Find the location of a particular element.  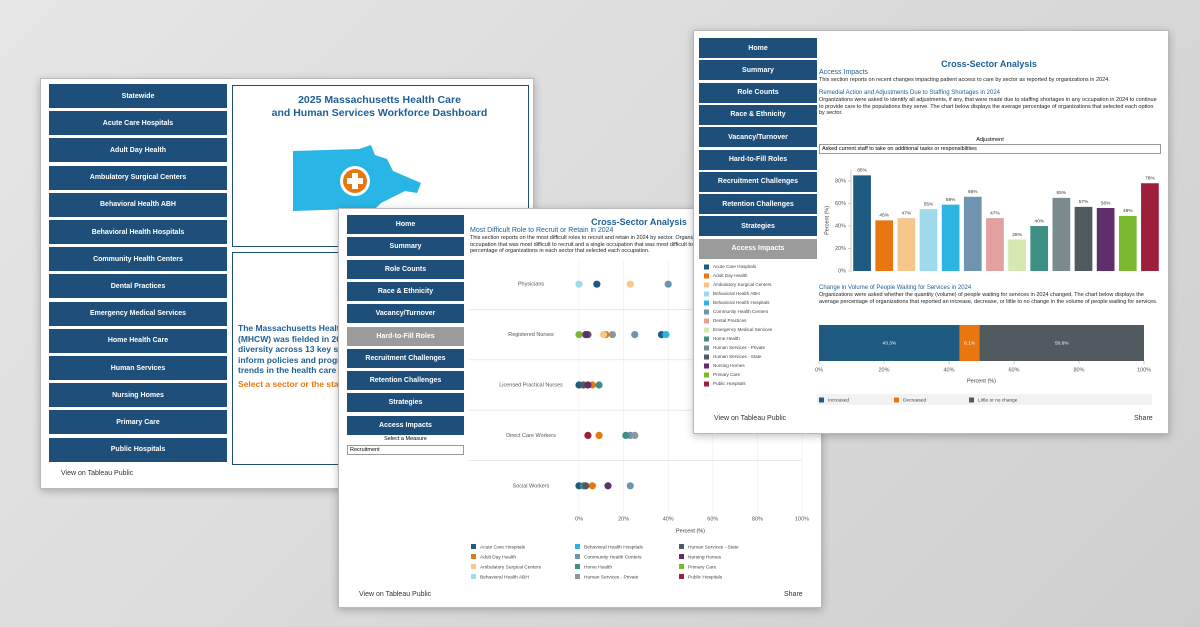

row-label: Licensed Practical Nurses is located at coordinates (531, 385).